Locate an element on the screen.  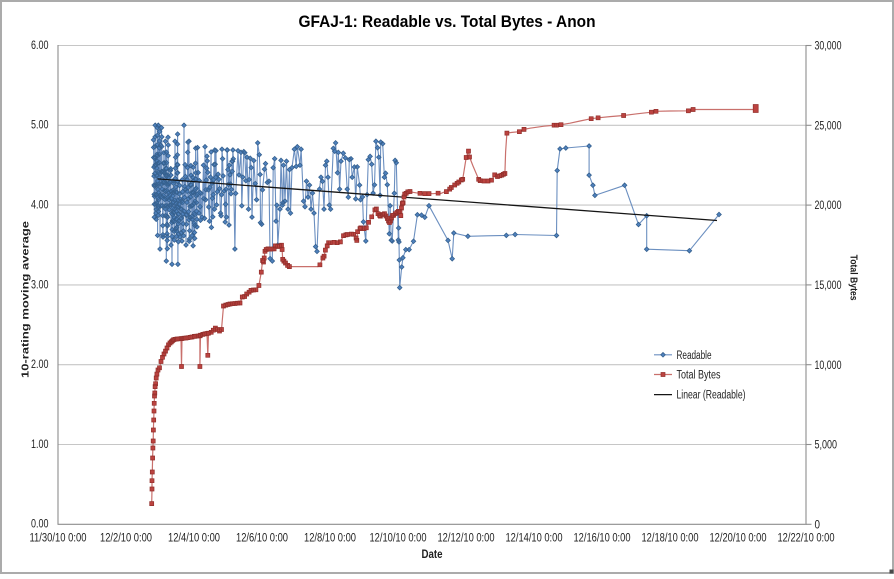
svg-text: 5.00 is located at coordinates (40, 126).